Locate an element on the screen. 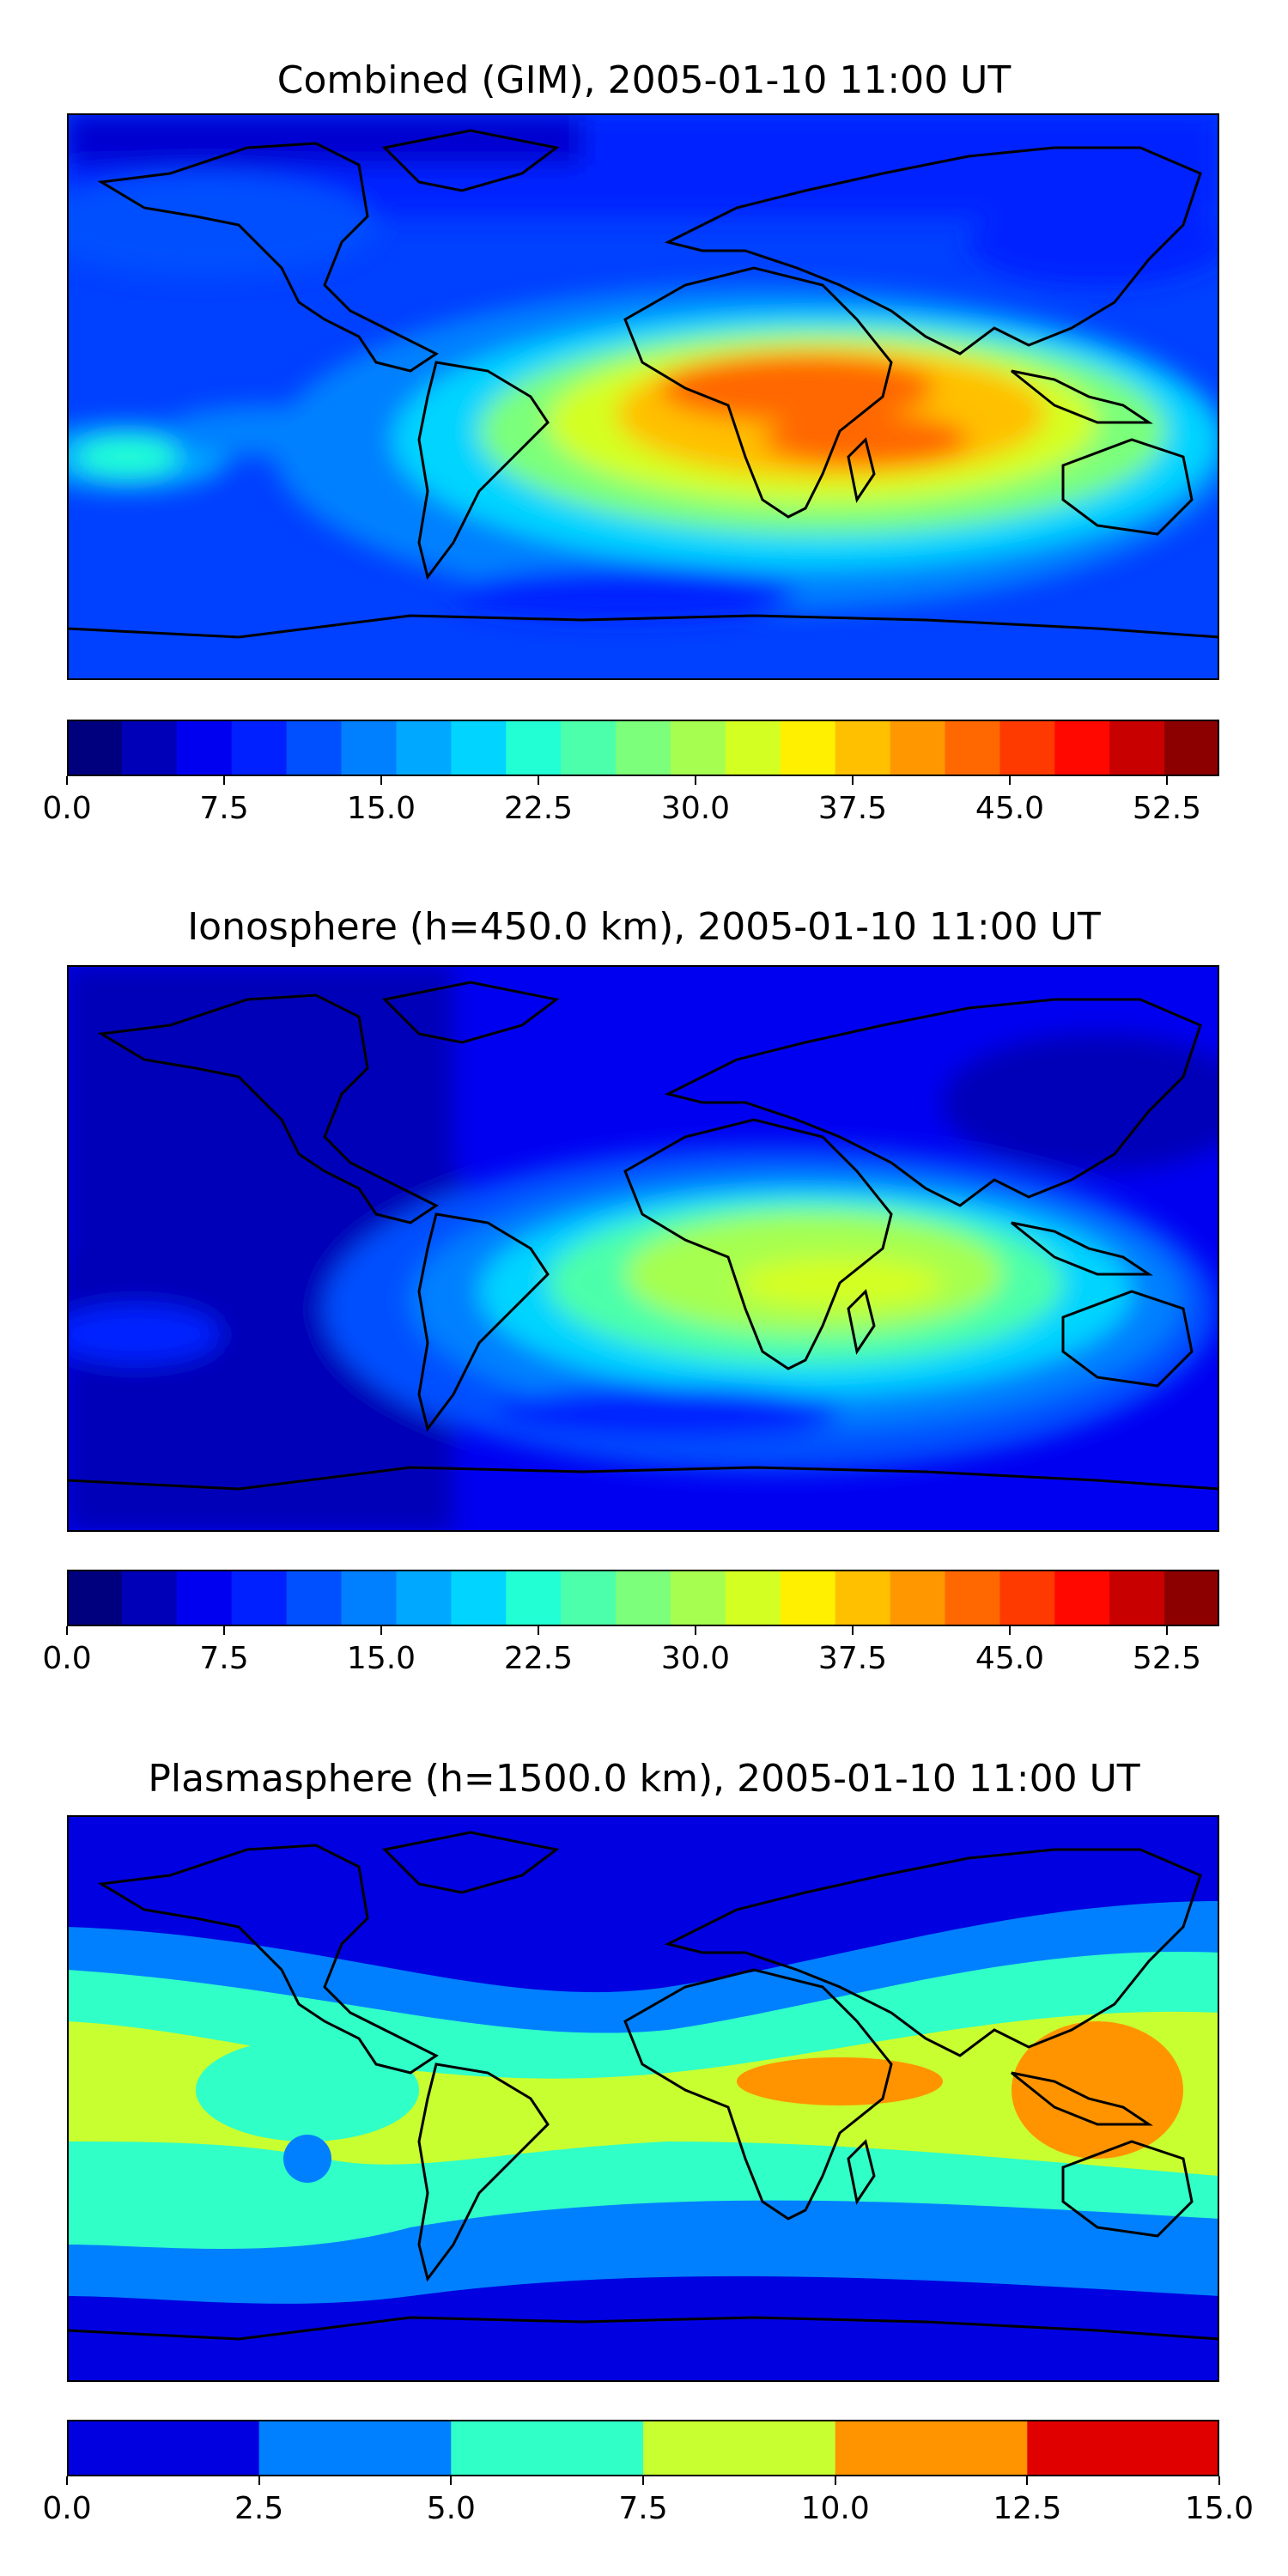 The image size is (1288, 2576). panel-1-title: Combined (GIM), 2005-01-10 11:00 UT is located at coordinates (644, 80).